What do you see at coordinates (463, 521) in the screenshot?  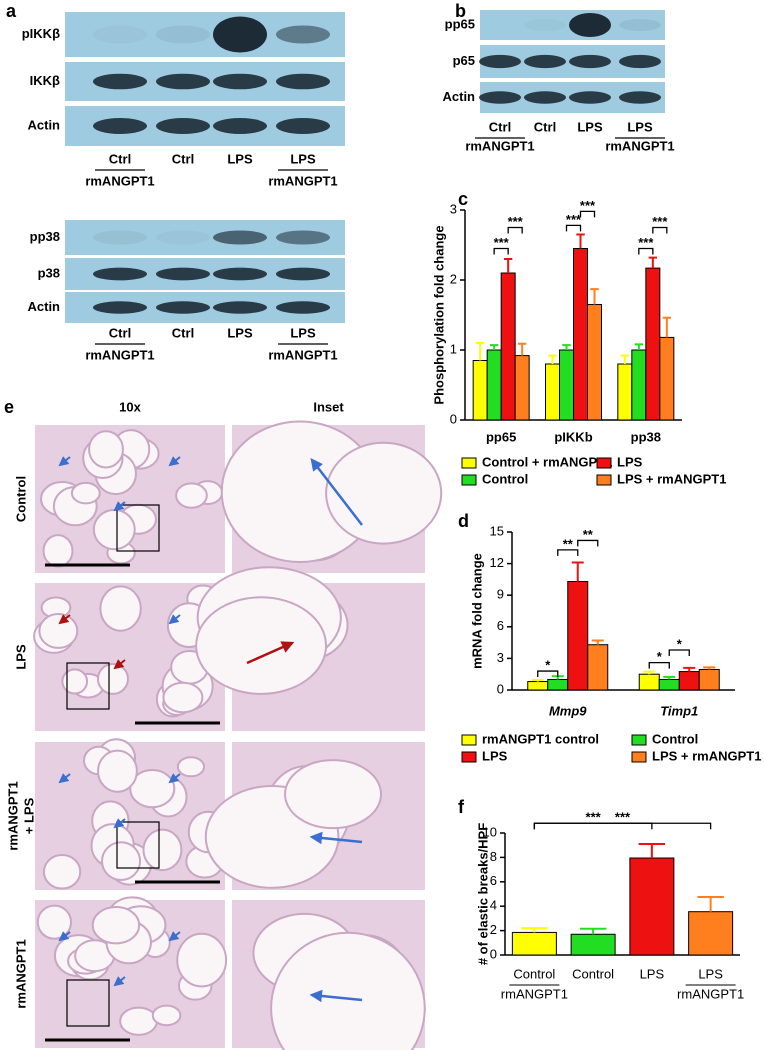 I see `panel-letter: d` at bounding box center [463, 521].